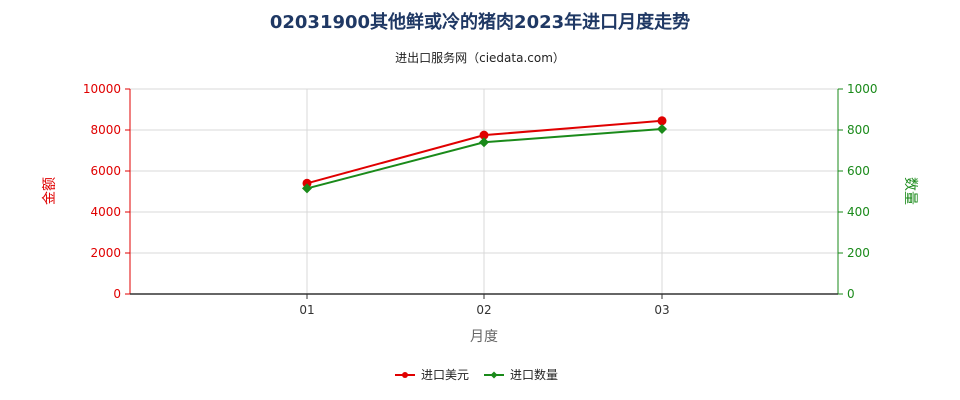 This screenshot has width=960, height=400. I want to click on right-tick-label: 800, so click(858, 130).